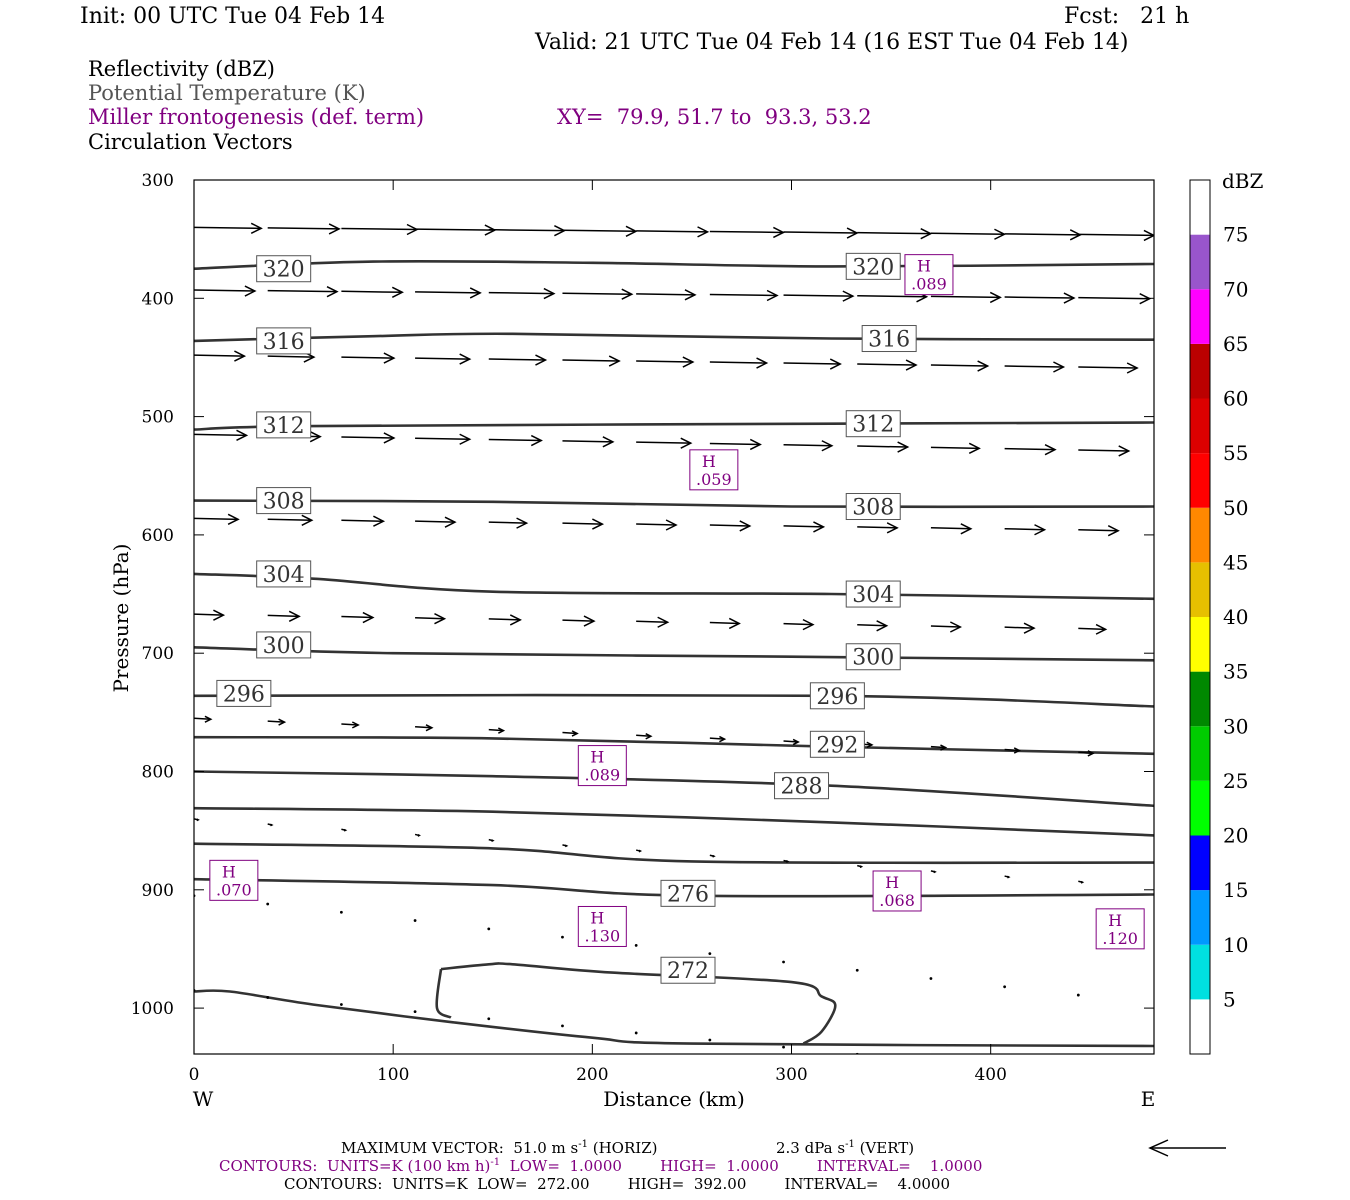 The width and height of the screenshot is (1350, 1200). I want to click on colorbar-level-label: 55, so click(1235, 453).